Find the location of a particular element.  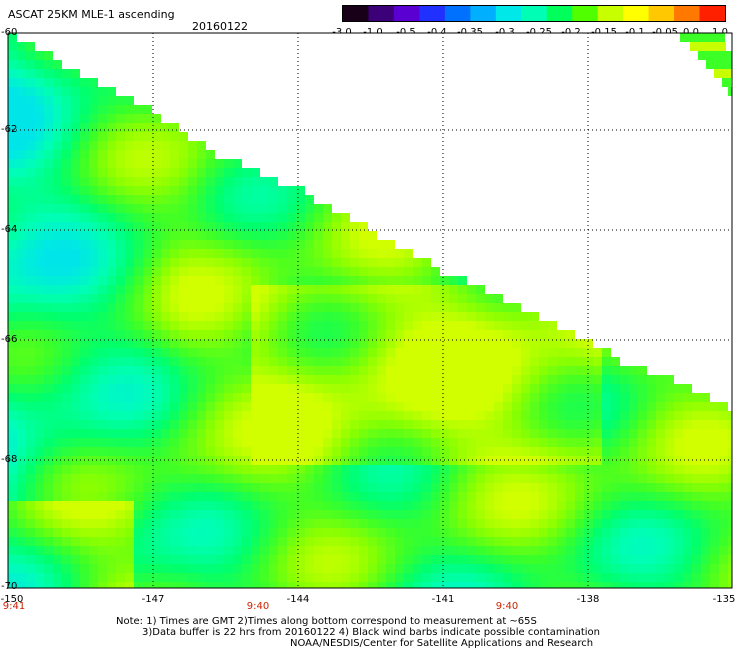

lon-label: -135 is located at coordinates (724, 599).